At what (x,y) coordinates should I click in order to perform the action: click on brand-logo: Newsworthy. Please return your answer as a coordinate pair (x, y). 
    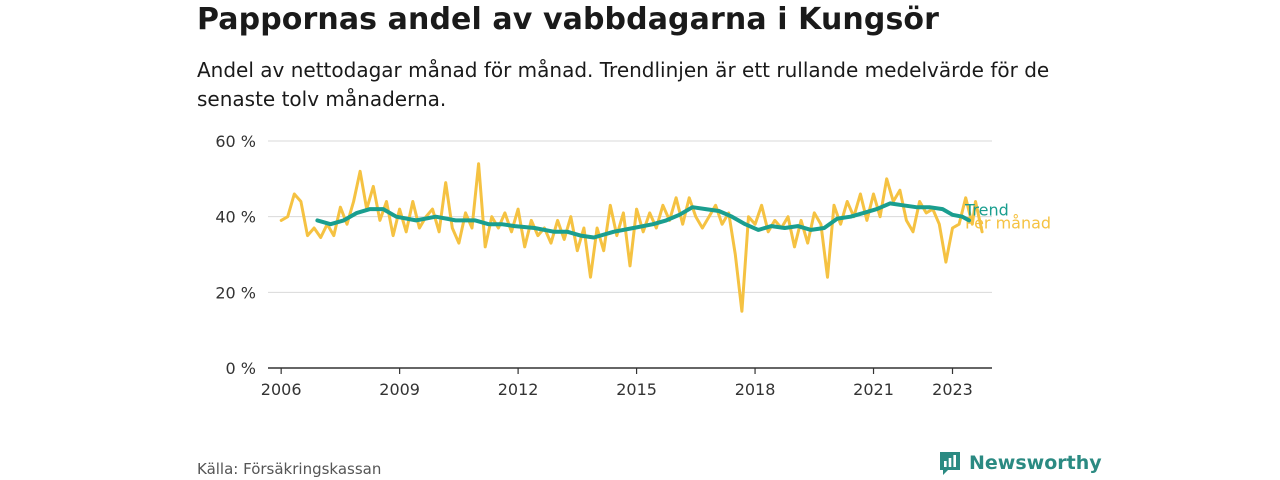
    Looking at the image, I should click on (1020, 463).